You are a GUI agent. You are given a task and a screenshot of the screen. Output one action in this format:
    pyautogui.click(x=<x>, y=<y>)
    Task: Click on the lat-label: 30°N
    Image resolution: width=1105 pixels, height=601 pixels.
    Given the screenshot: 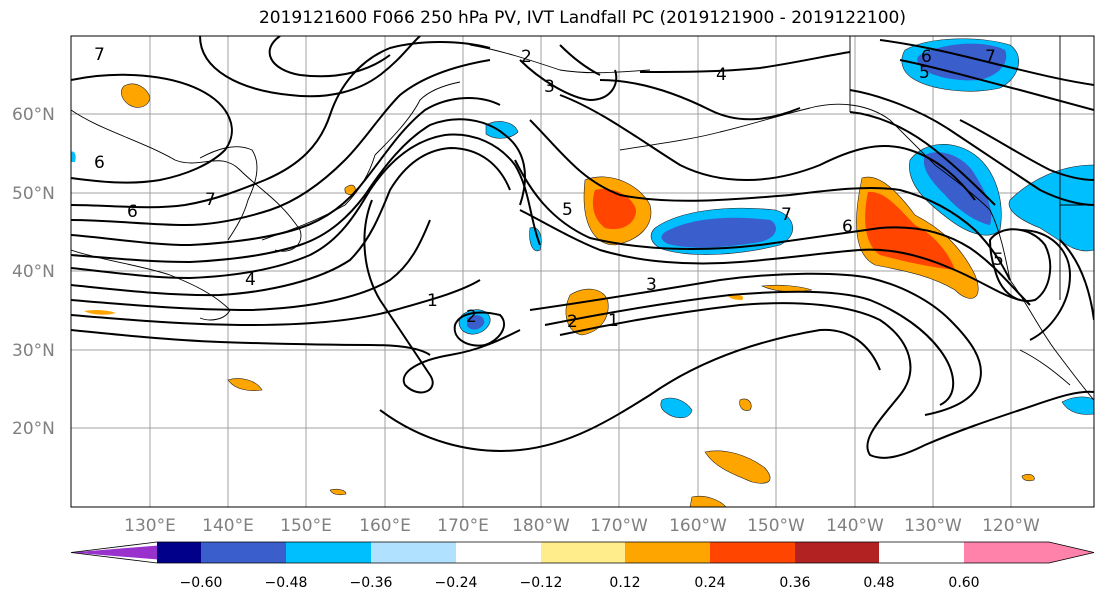 What is the action you would take?
    pyautogui.click(x=33, y=351)
    